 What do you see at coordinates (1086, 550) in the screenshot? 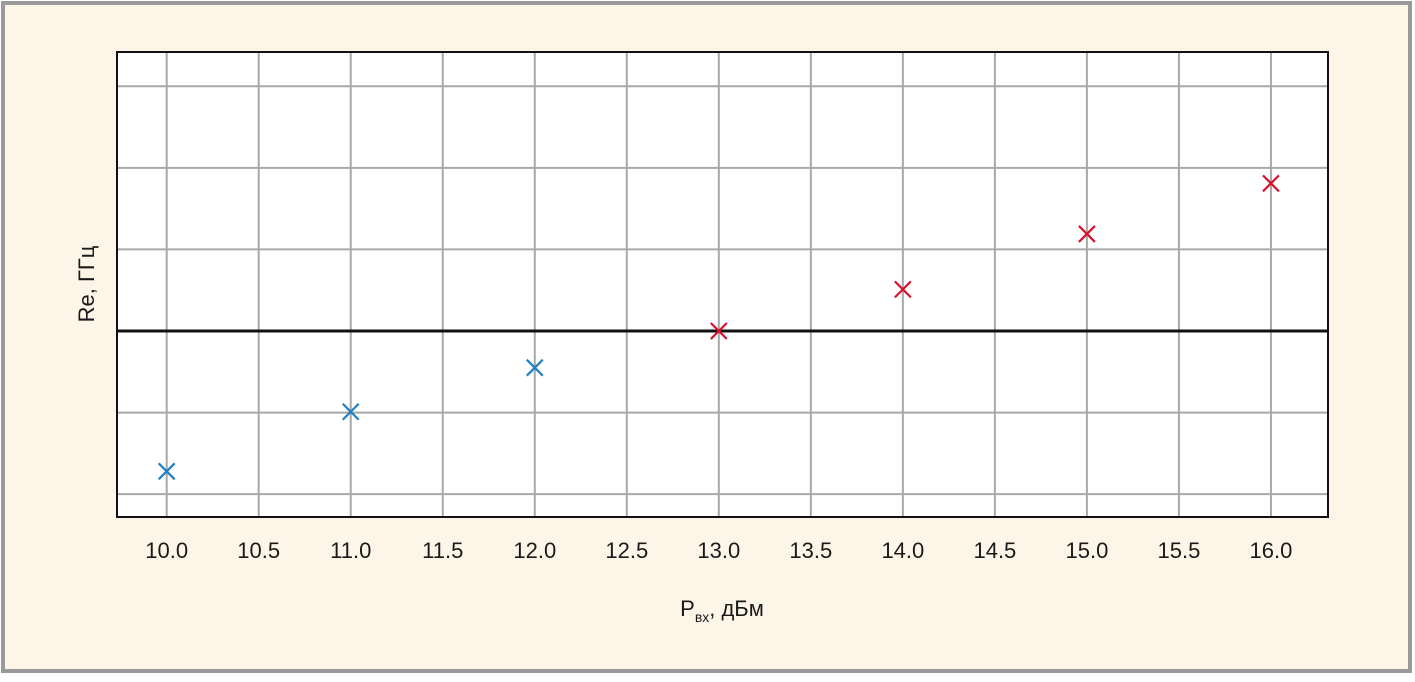
I see `x-tick-label: 15.0` at bounding box center [1086, 550].